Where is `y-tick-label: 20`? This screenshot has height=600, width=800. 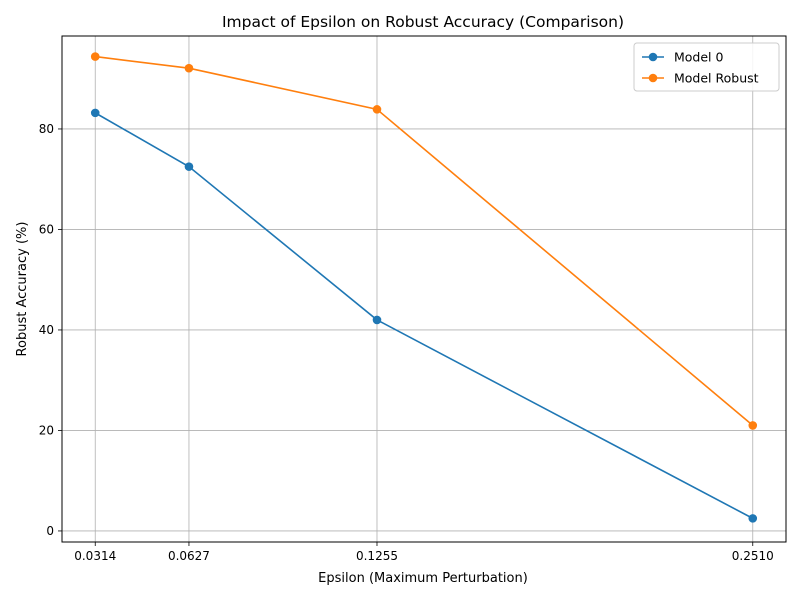
y-tick-label: 20 is located at coordinates (46, 430).